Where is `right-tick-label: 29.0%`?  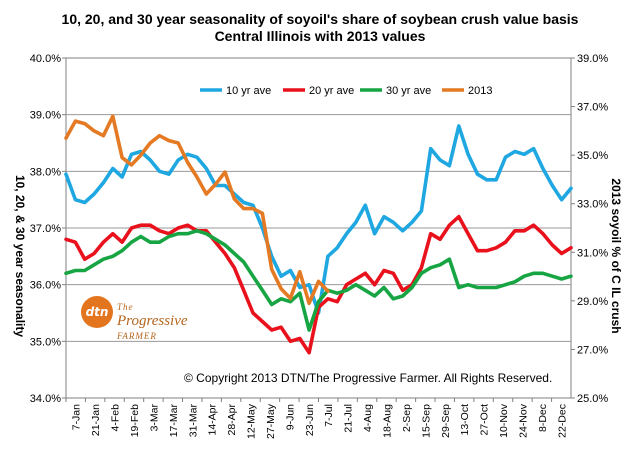 right-tick-label: 29.0% is located at coordinates (592, 302).